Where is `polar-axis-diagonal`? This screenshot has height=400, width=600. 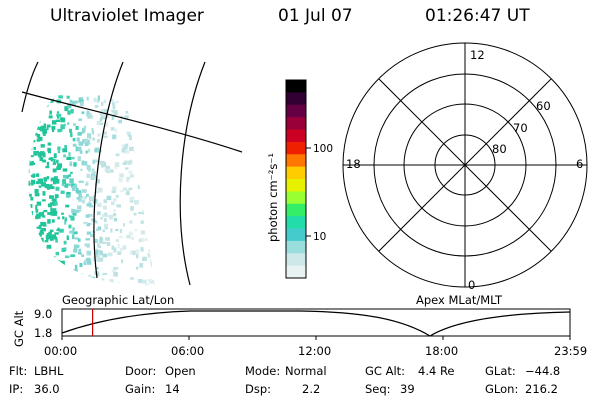
polar-axis-diagonal is located at coordinates (465, 165).